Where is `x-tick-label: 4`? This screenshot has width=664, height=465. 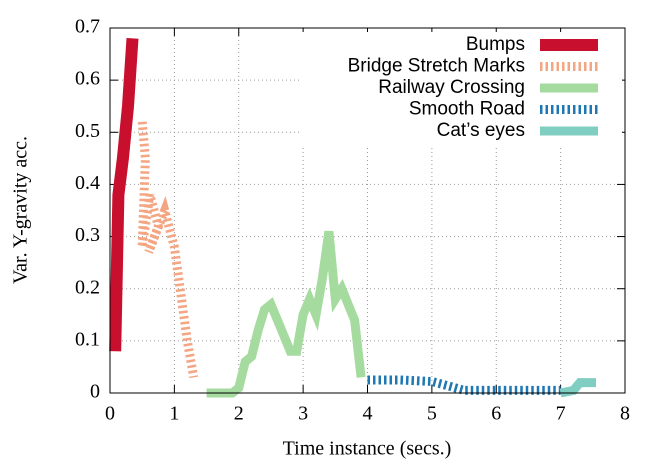 x-tick-label: 4 is located at coordinates (368, 414).